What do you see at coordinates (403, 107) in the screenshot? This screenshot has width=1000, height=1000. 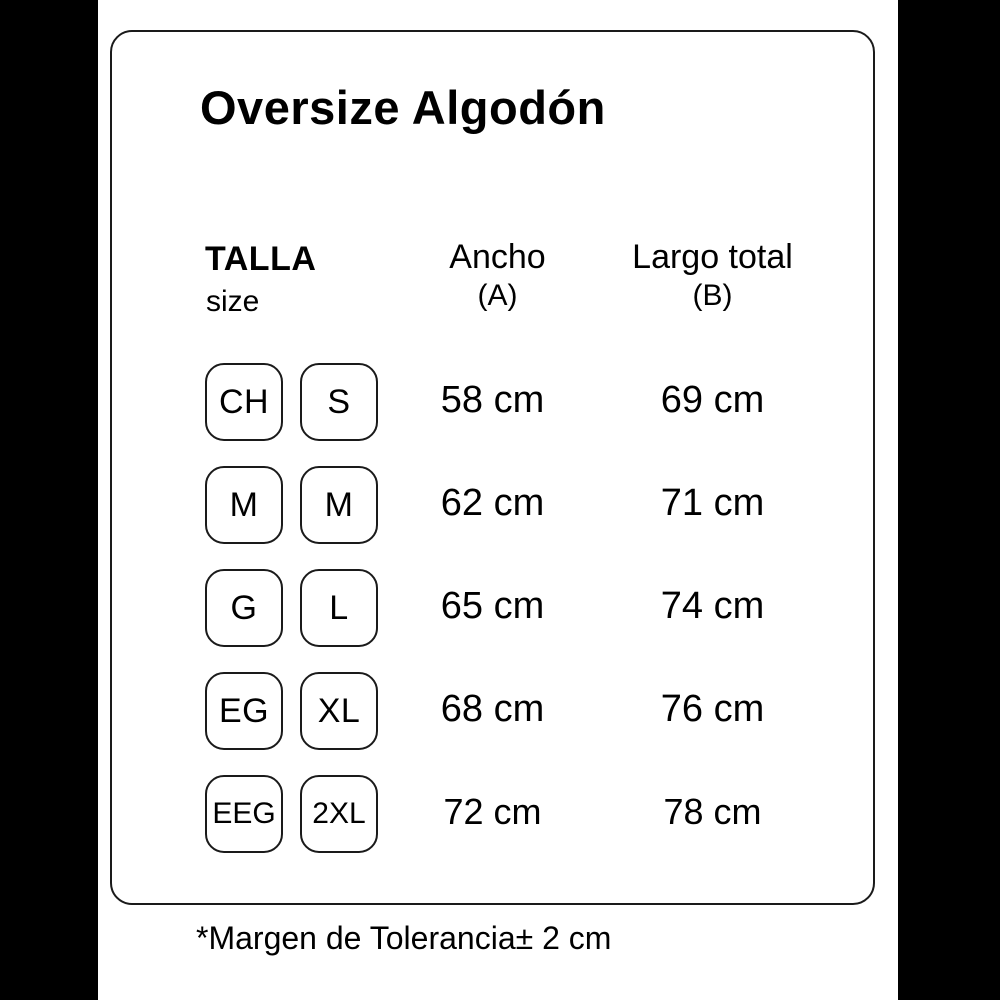 I see `page-title: Oversize Algodón` at bounding box center [403, 107].